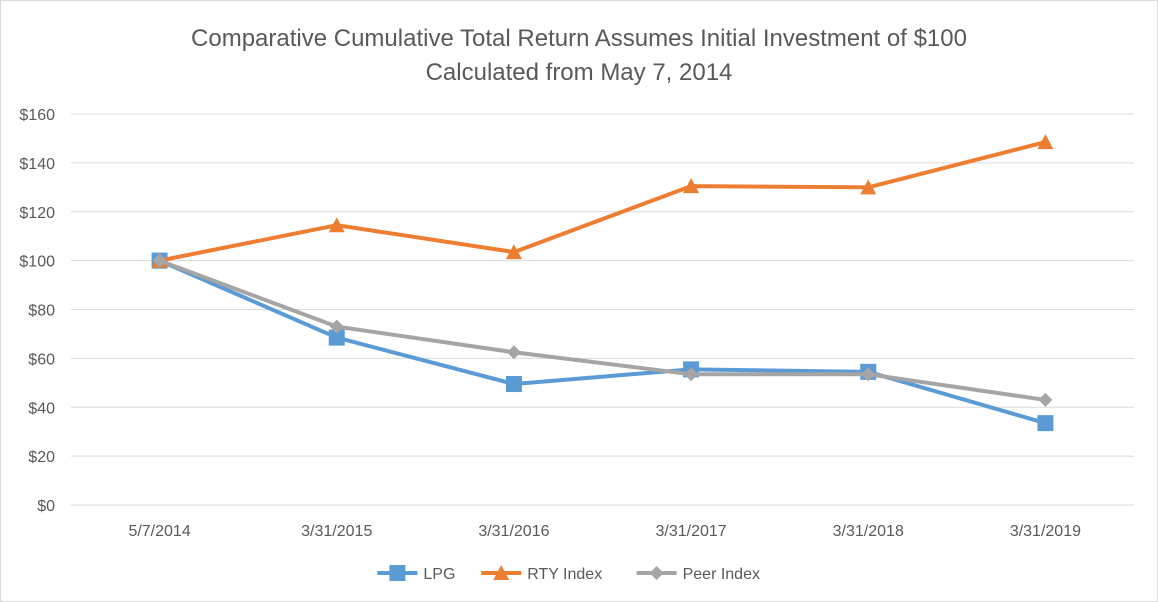  What do you see at coordinates (41, 311) in the screenshot?
I see `y-tick-label: $80` at bounding box center [41, 311].